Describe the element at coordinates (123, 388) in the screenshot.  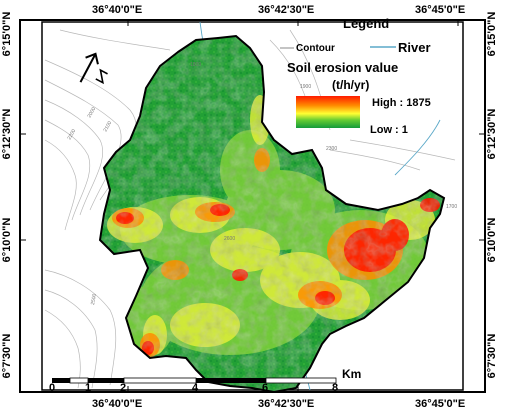
I see `scale-label: 2` at that location.